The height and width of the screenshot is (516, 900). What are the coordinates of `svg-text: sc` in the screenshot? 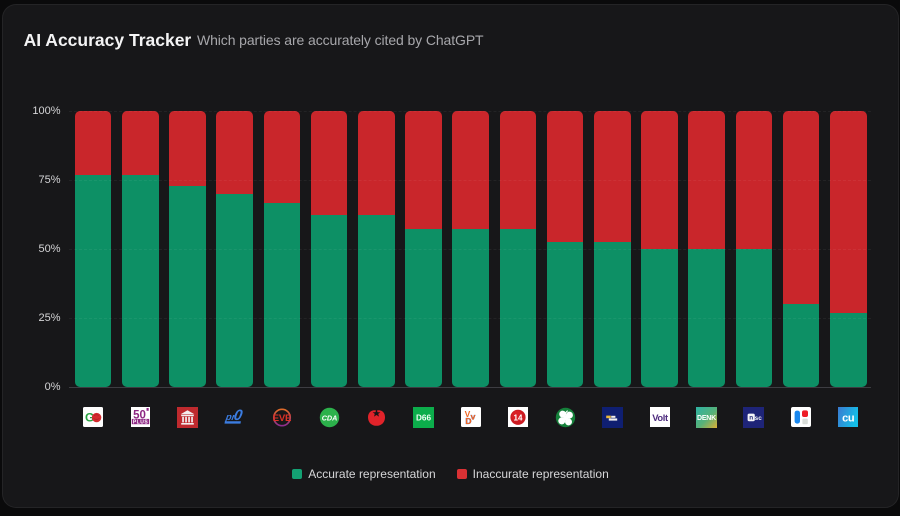 It's located at (759, 417).